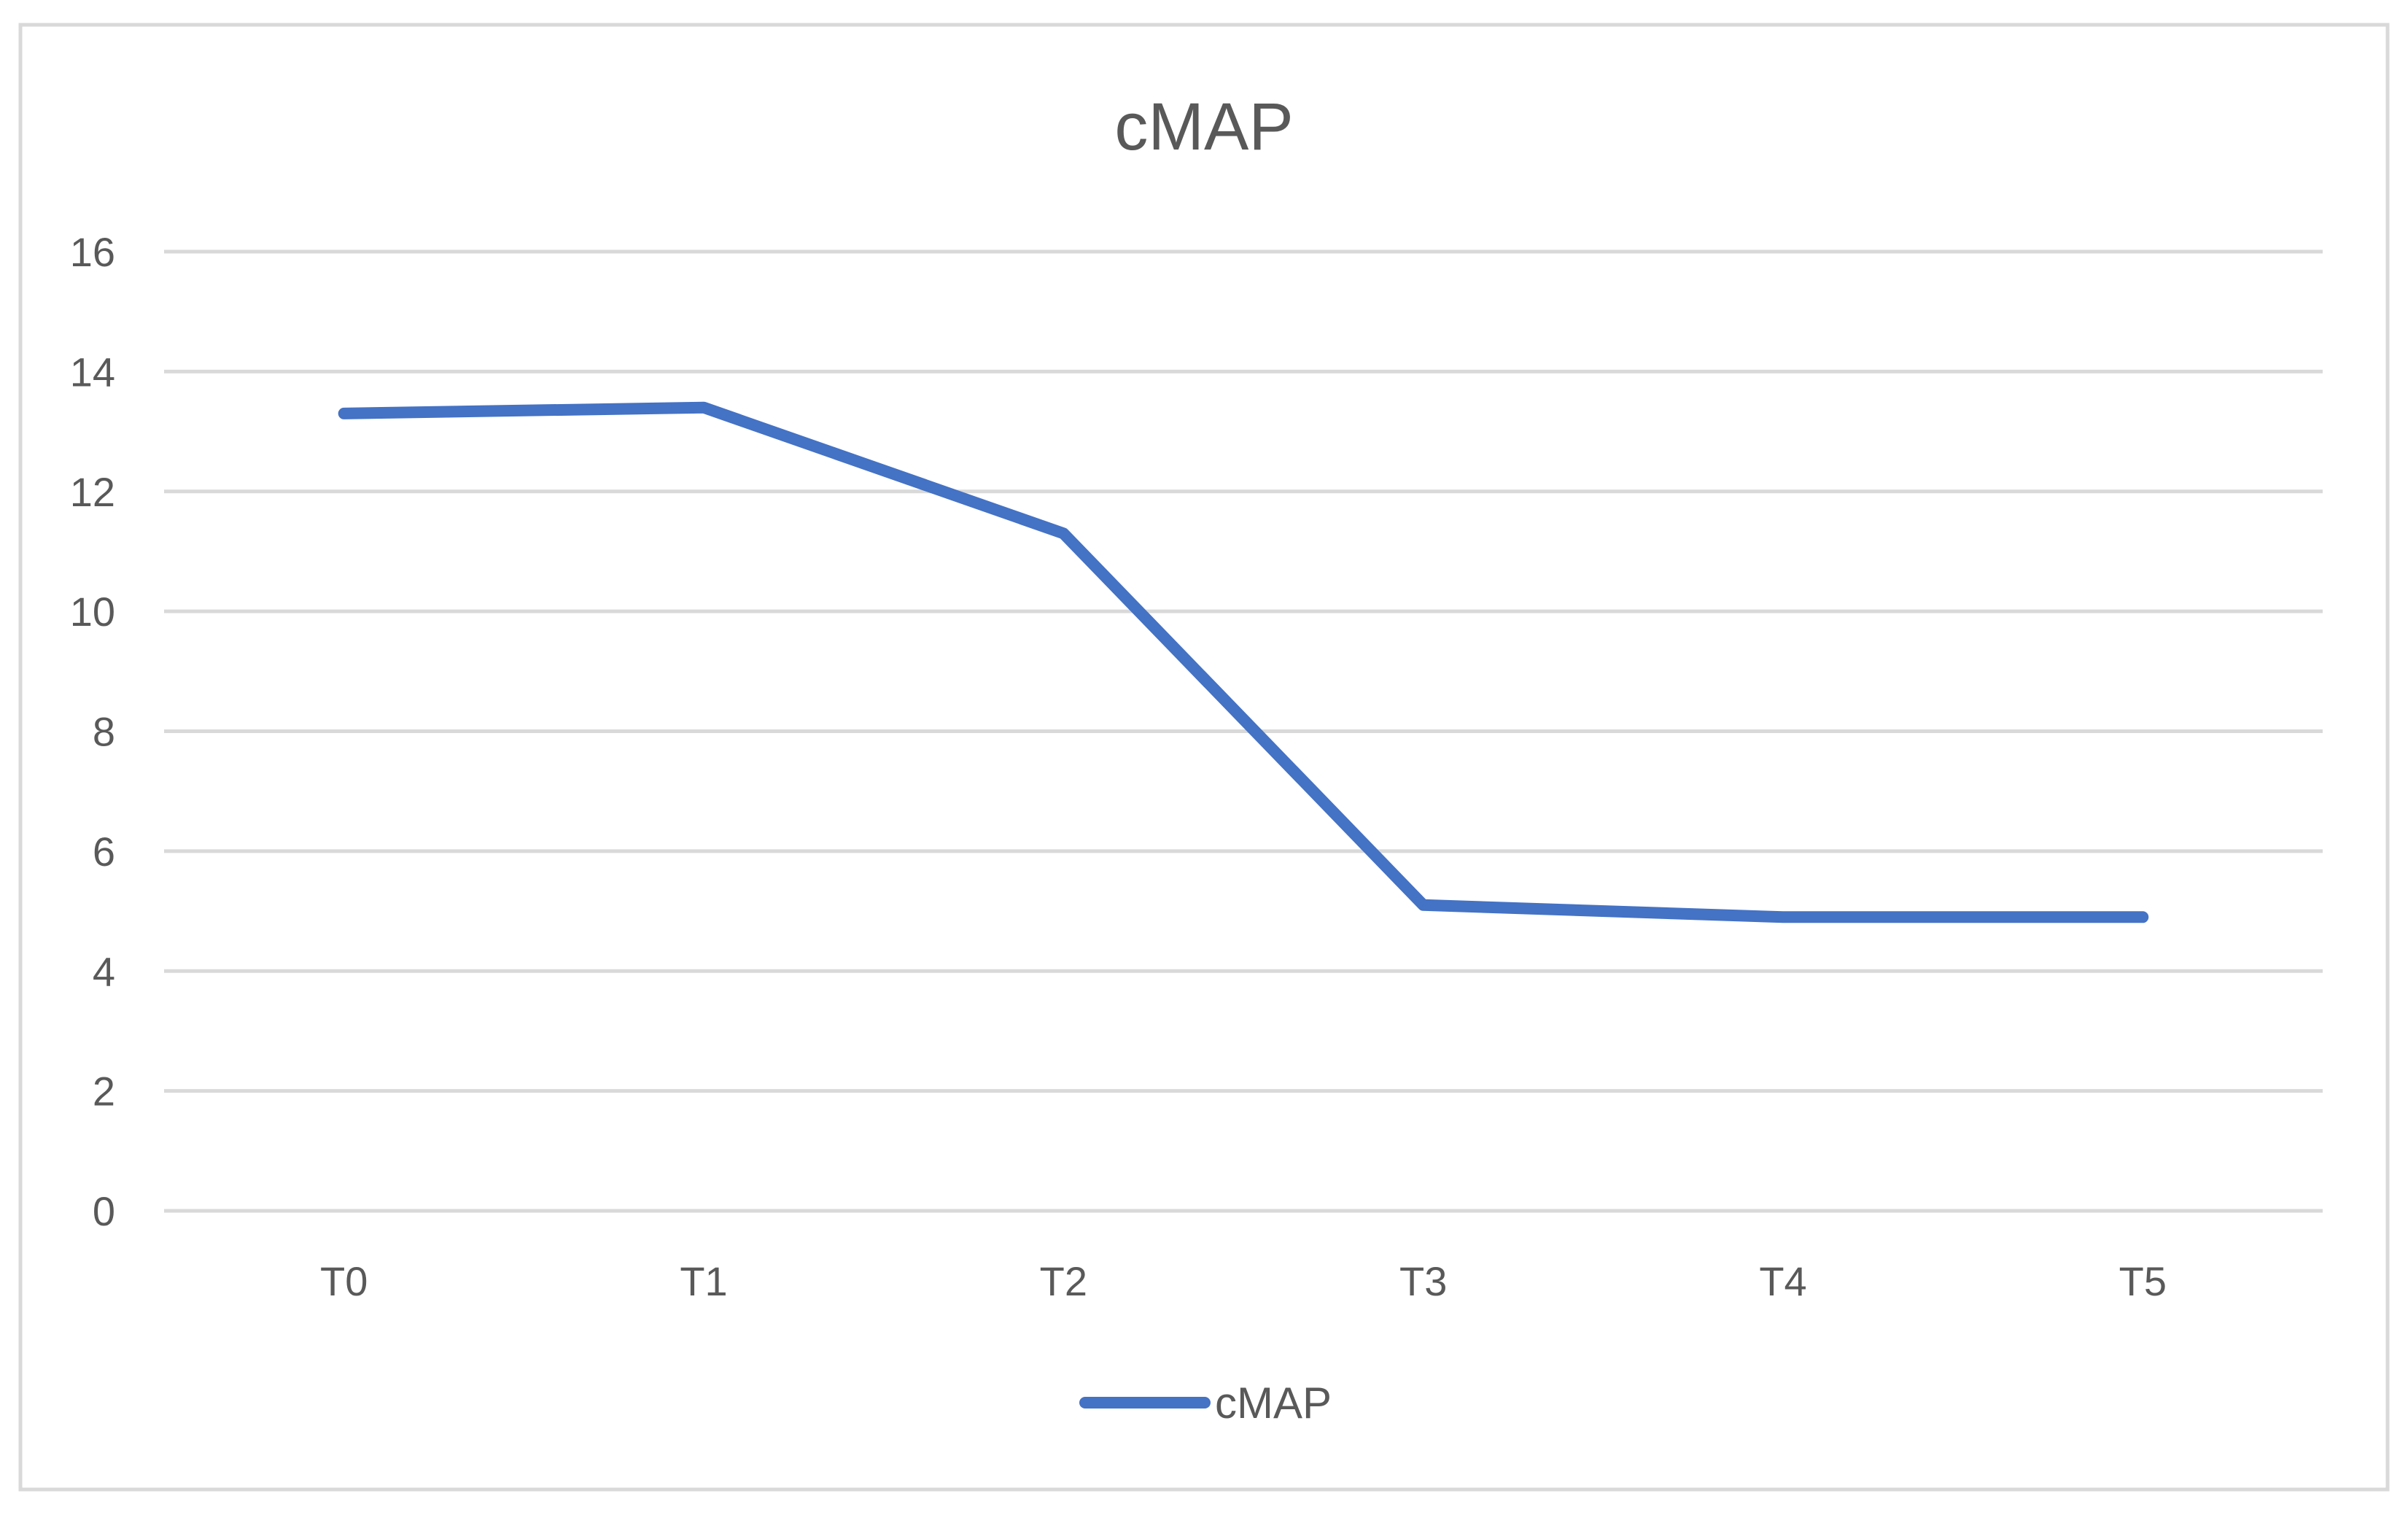  Describe the element at coordinates (1423, 1281) in the screenshot. I see `x-tick-label-t3: T3` at that location.